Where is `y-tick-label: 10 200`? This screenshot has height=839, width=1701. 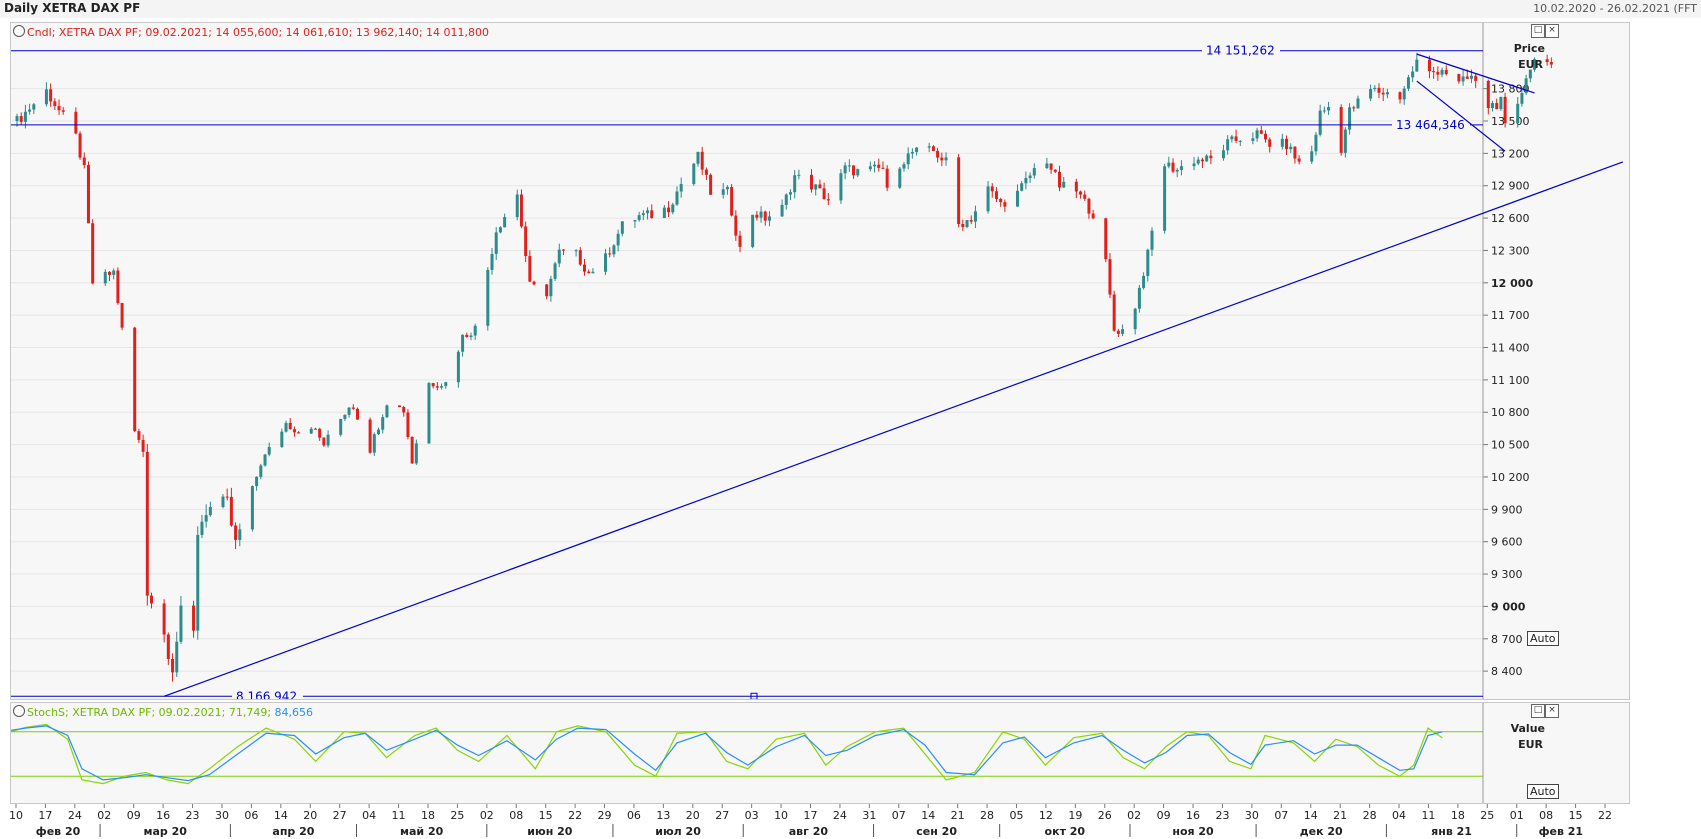
y-tick-label: 10 200 is located at coordinates (1510, 477).